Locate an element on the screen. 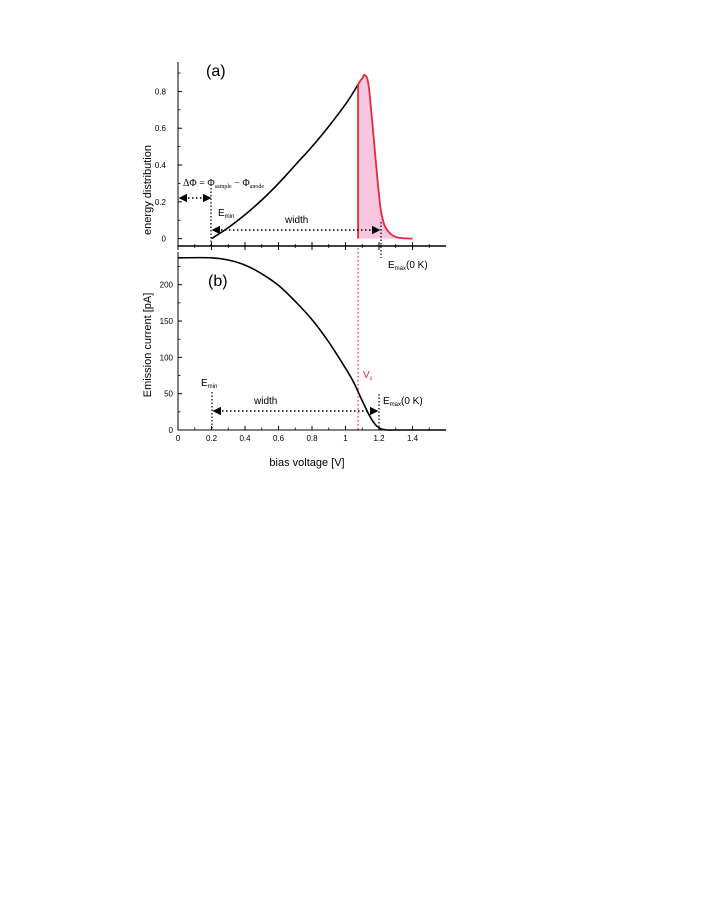  panel-a-y-title: energy distribution is located at coordinates (148, 190).